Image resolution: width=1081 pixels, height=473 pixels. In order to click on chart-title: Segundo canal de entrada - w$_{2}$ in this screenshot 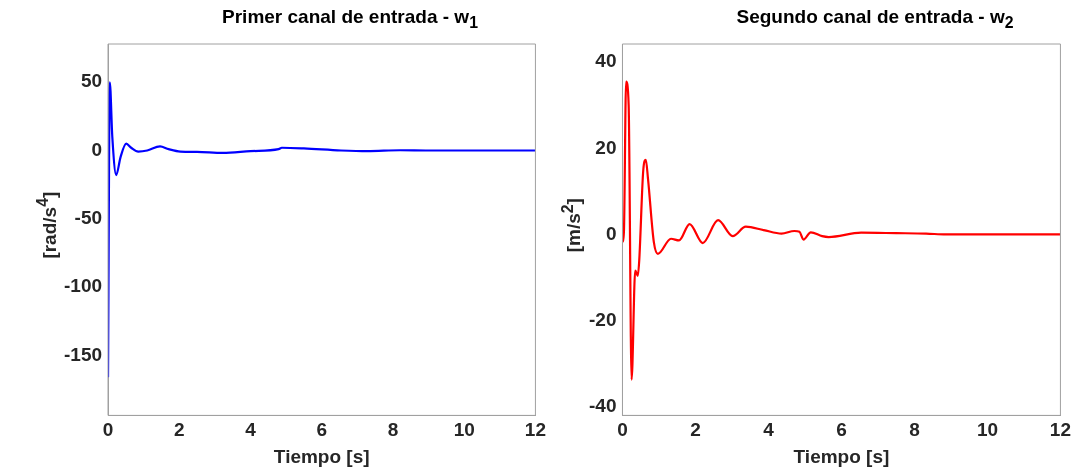, I will do `click(875, 19)`.